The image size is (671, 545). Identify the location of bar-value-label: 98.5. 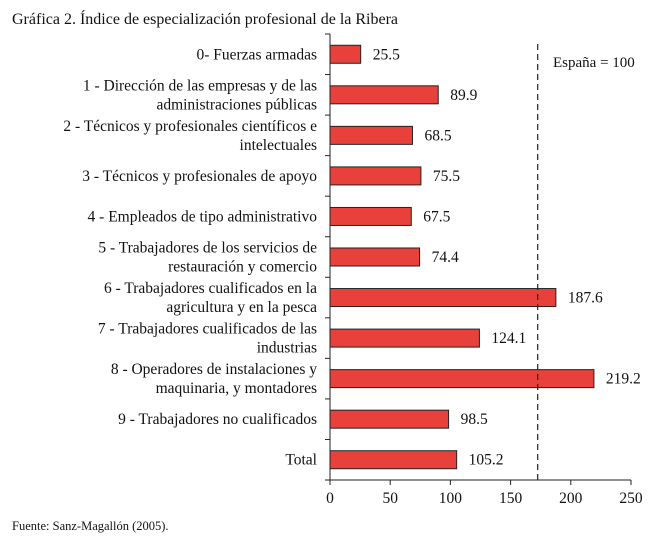
(474, 419).